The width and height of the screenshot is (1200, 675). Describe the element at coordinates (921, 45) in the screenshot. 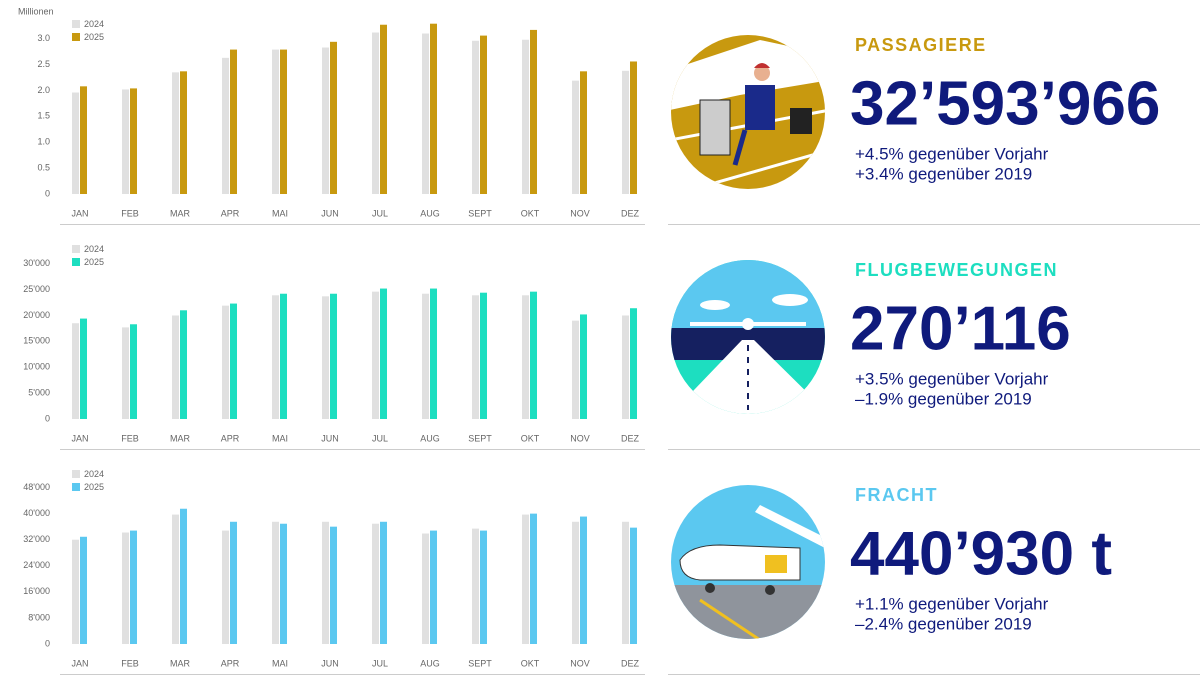

I see `stat-title: PASSAGIERE` at that location.